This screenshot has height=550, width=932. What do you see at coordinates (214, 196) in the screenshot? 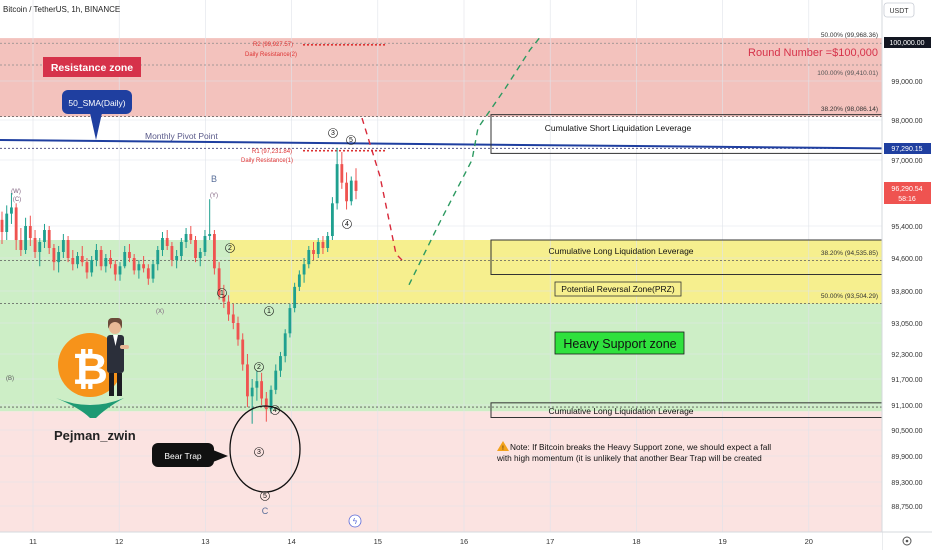
I see `wave-label-y: (Y)` at bounding box center [214, 196].